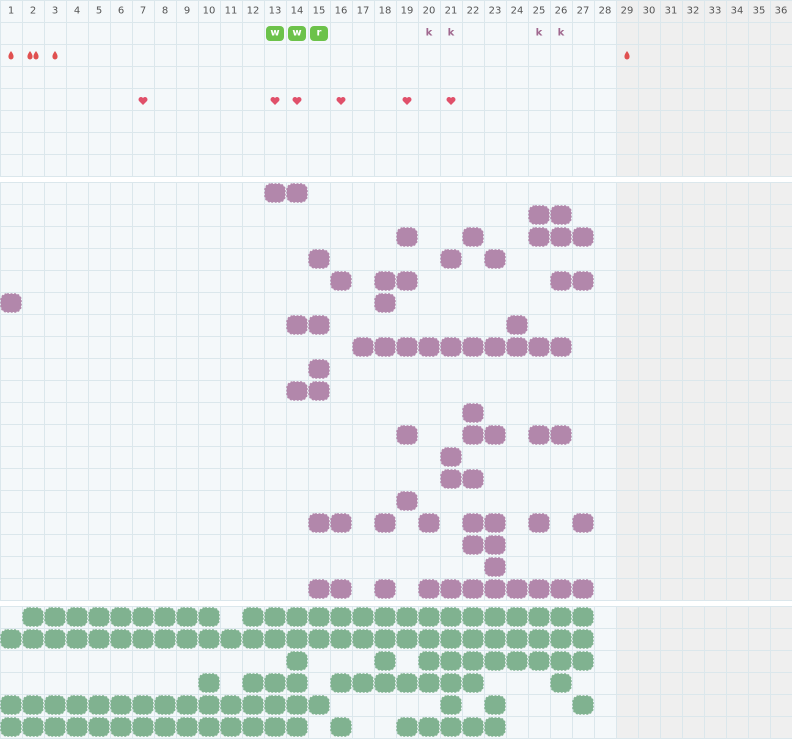  I want to click on column-number: 21, so click(451, 11).